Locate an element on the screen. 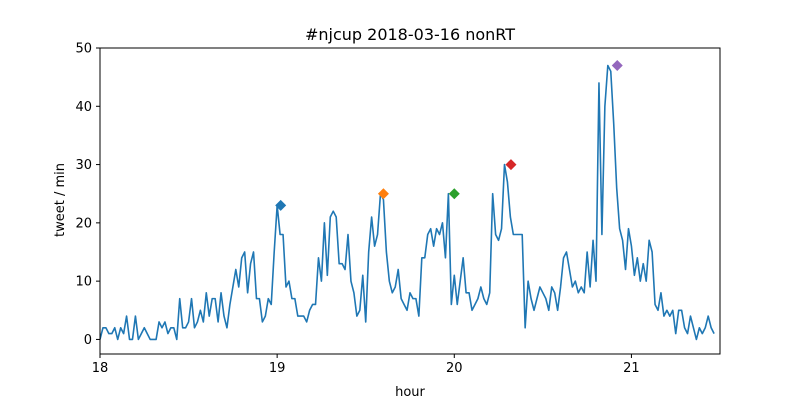 The image size is (800, 400). y-tick-label-20: 20 is located at coordinates (83, 223).